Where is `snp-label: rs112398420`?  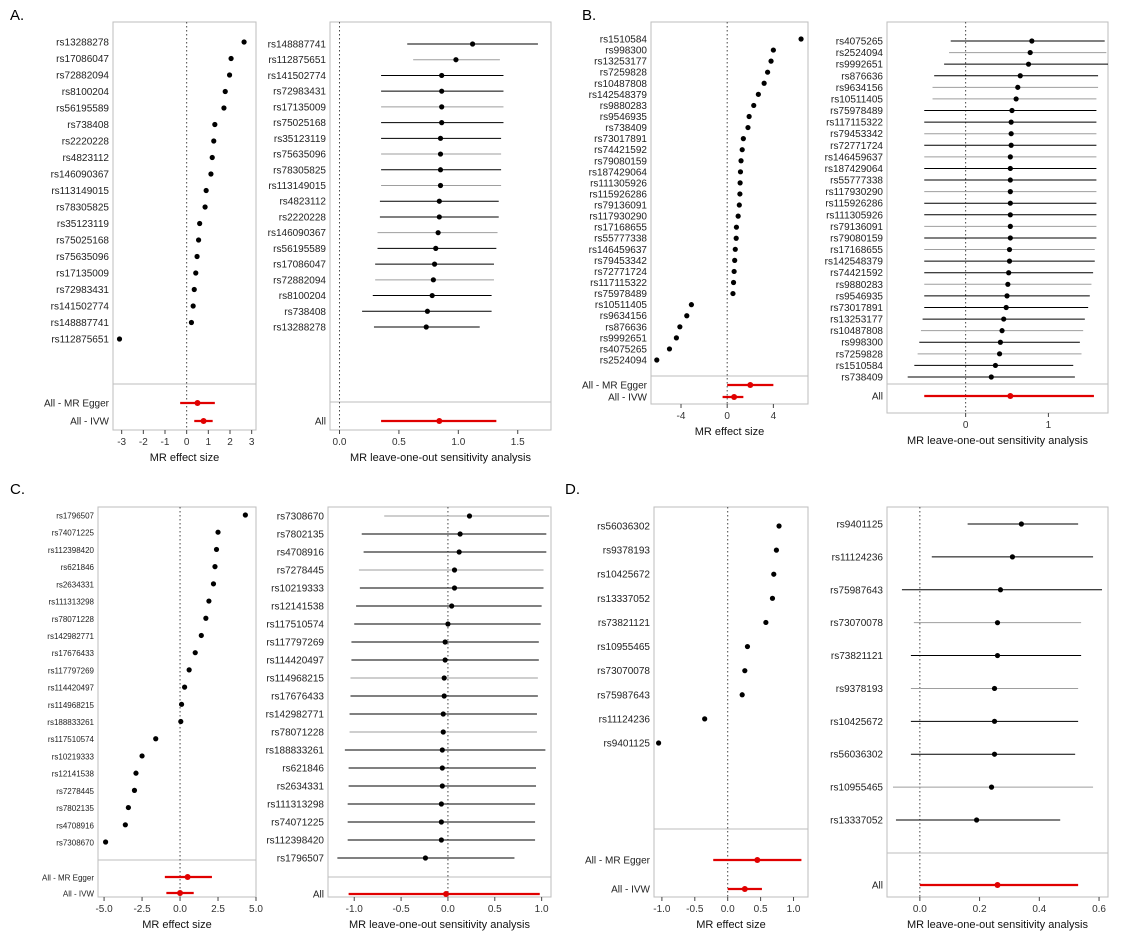 snp-label: rs112398420 is located at coordinates (295, 841).